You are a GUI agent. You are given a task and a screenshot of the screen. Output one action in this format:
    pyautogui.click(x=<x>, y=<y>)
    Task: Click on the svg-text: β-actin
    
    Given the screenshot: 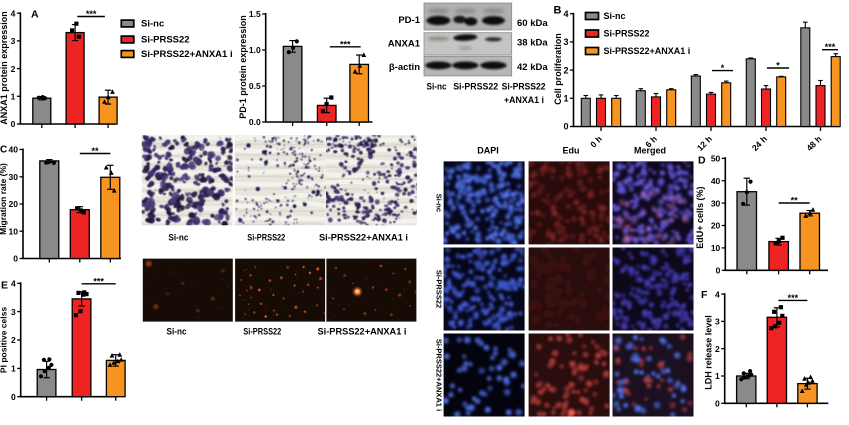 What is the action you would take?
    pyautogui.click(x=404, y=67)
    